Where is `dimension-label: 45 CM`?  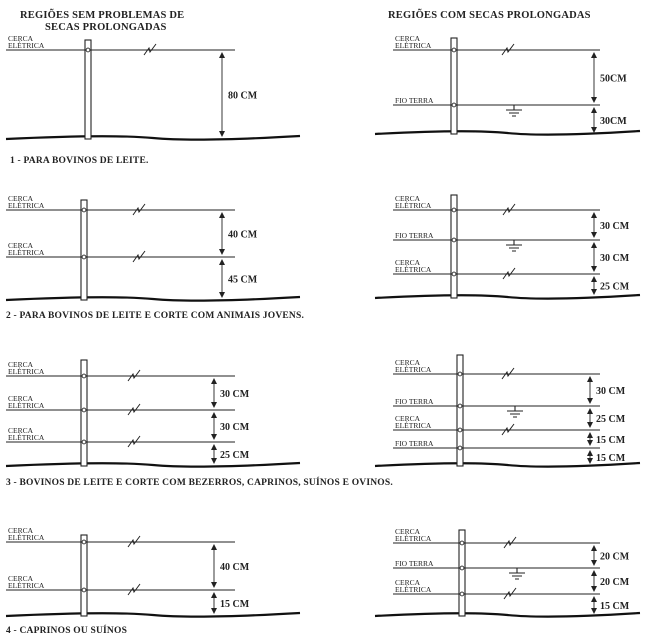 dimension-label: 45 CM is located at coordinates (243, 280).